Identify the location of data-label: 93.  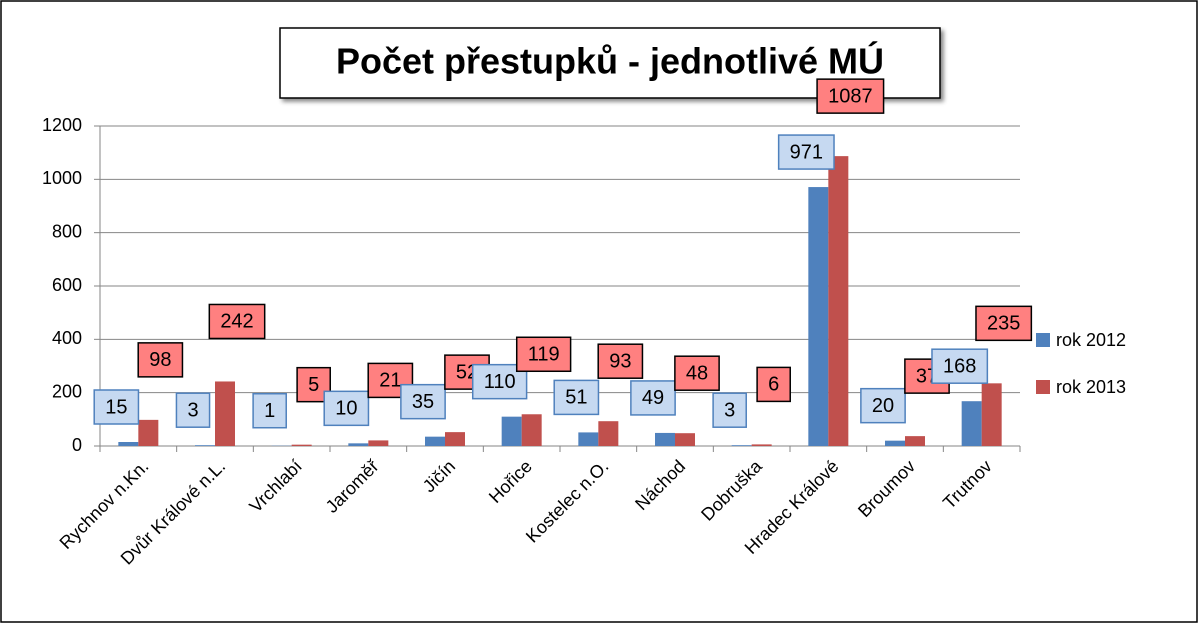
(620, 361).